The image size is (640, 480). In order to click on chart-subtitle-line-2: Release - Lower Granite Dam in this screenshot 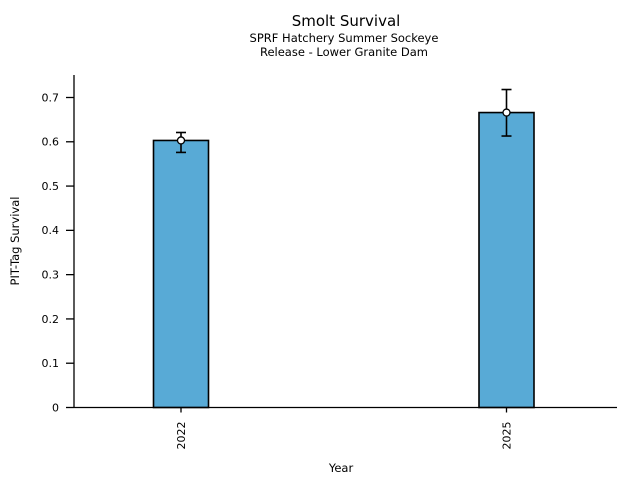, I will do `click(344, 52)`.